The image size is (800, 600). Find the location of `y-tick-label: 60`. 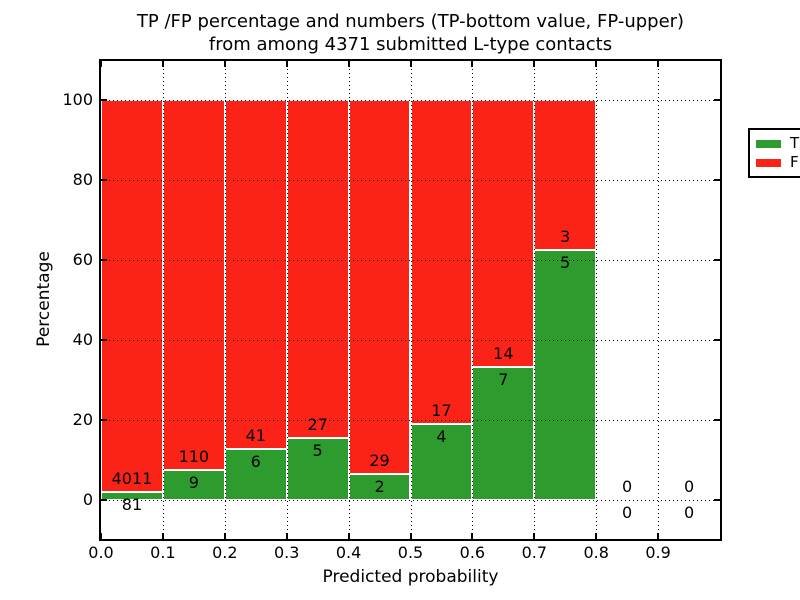

y-tick-label: 60 is located at coordinates (82, 259).